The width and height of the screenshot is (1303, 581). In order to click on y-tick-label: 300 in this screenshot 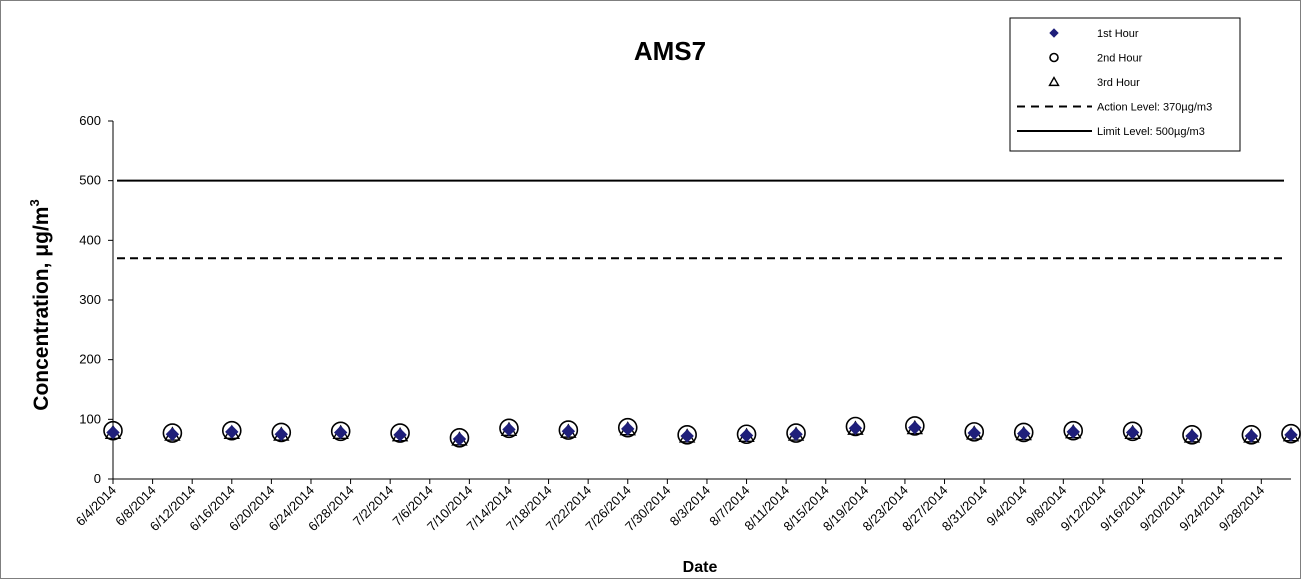, I will do `click(90, 299)`.